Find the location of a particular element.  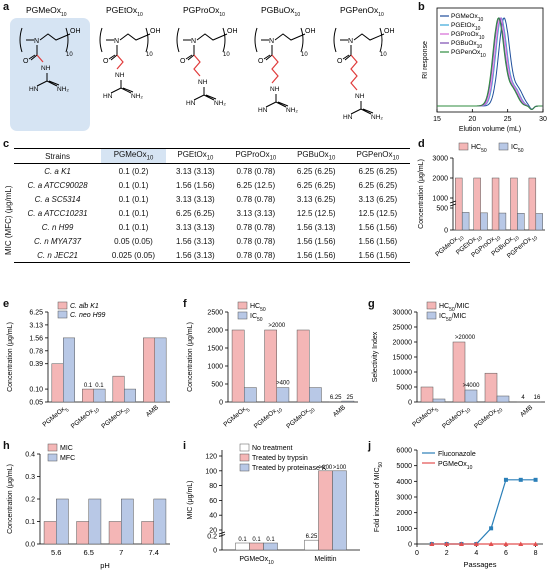

mol-atom-n: N is located at coordinates (271, 41).